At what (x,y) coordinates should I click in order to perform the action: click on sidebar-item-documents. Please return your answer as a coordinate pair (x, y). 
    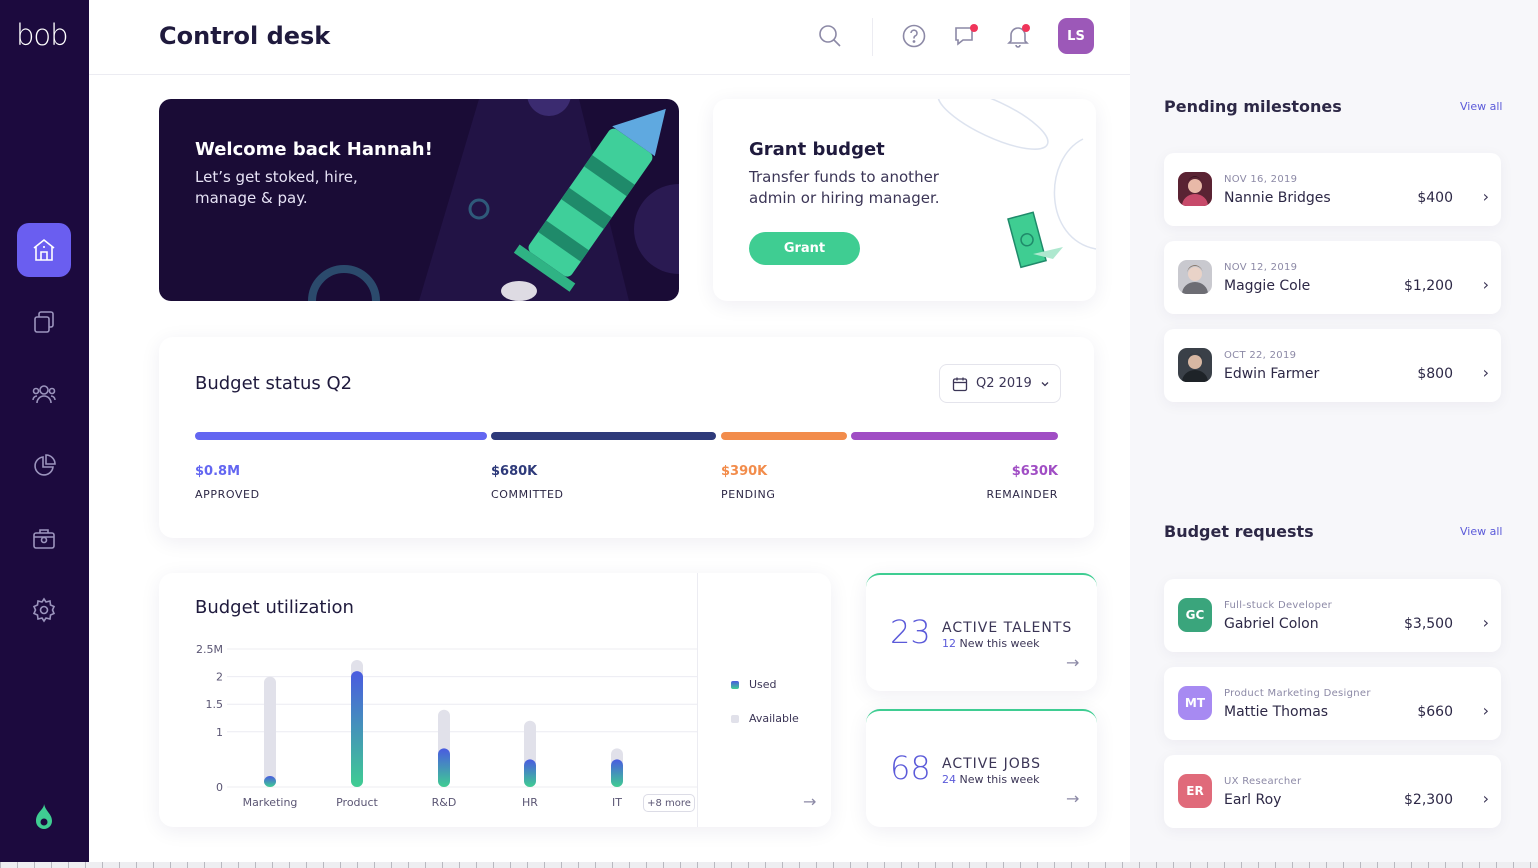
    Looking at the image, I should click on (44, 322).